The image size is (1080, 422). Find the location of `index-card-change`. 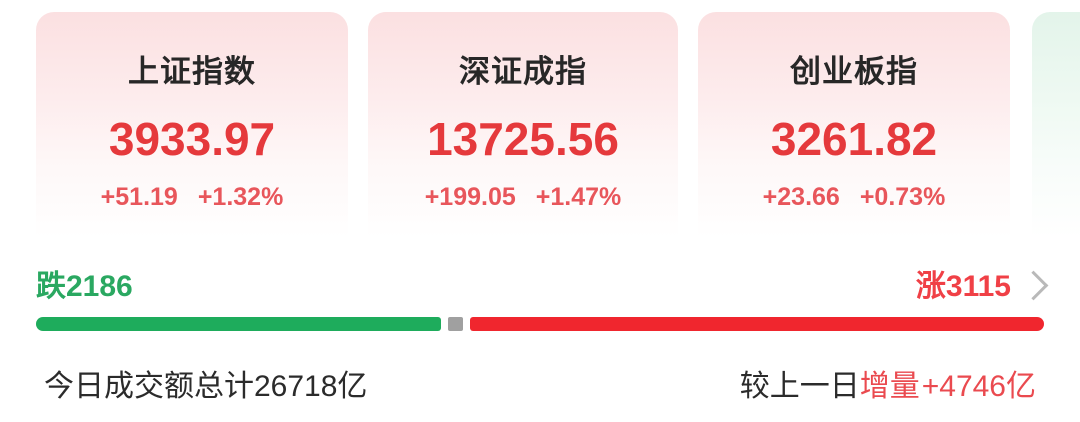

index-card-change is located at coordinates (1056, 197).